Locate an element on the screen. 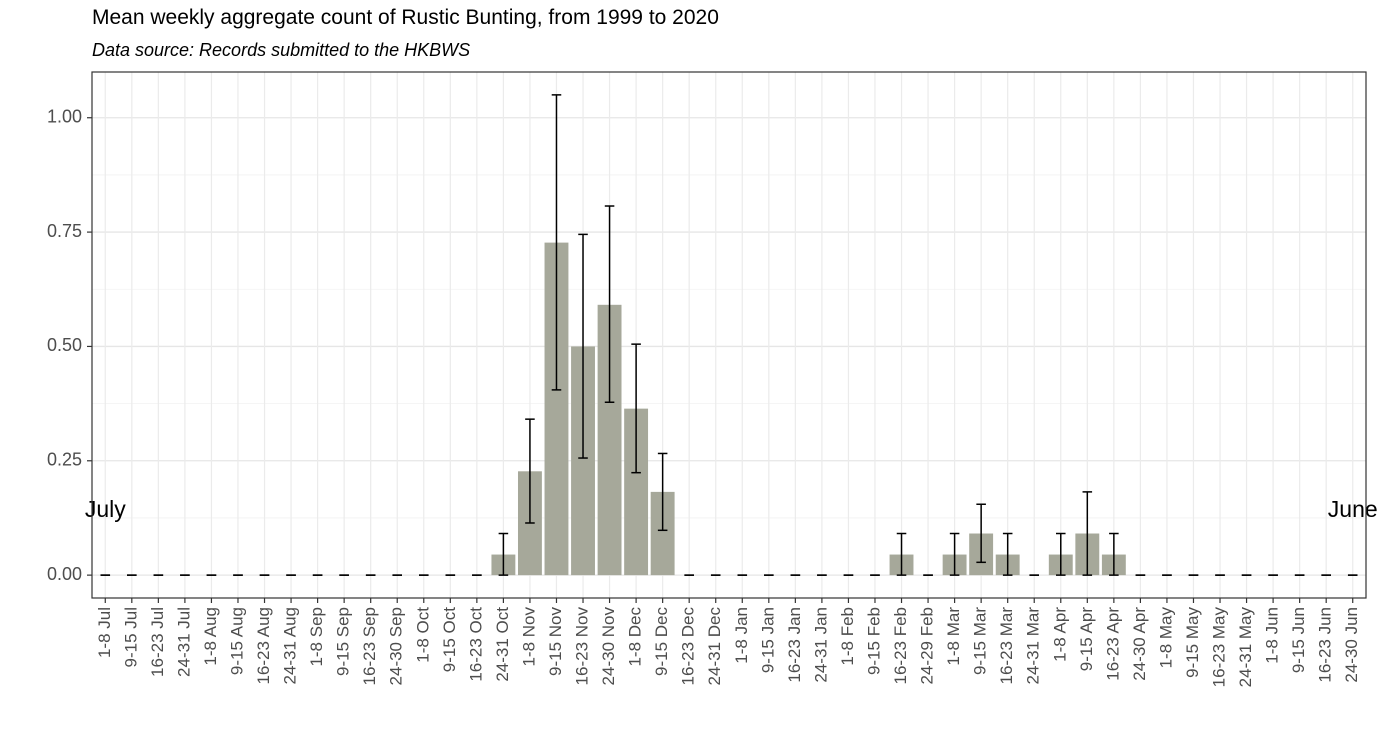 The width and height of the screenshot is (1379, 752). y-tick-label: 0.25 is located at coordinates (64, 460).